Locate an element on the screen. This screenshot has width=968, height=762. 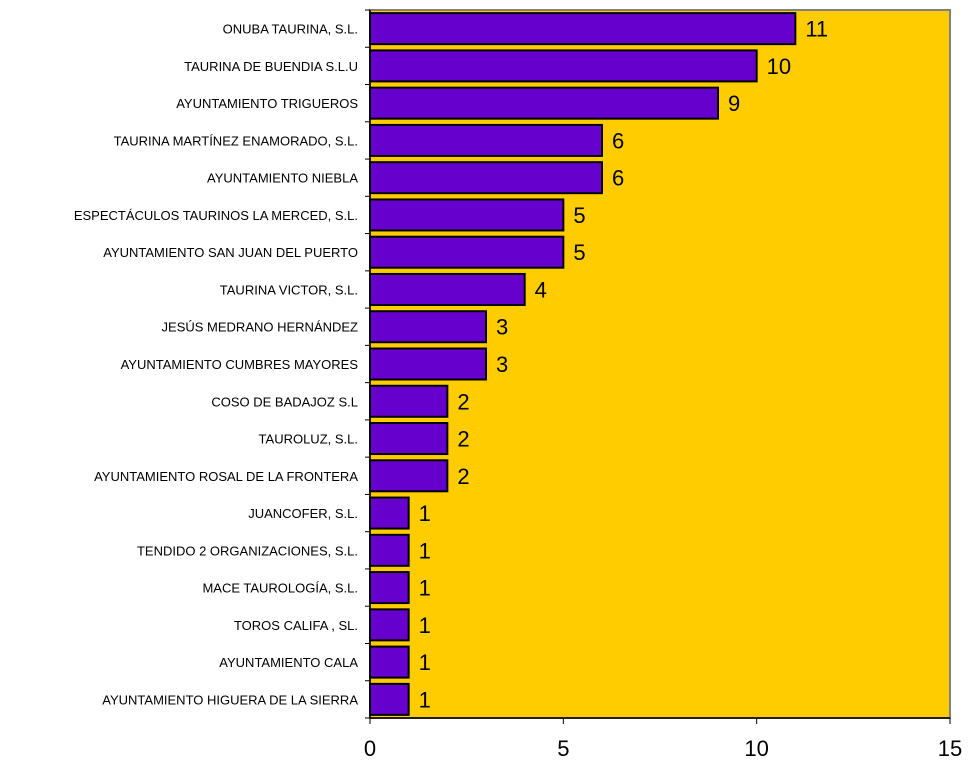
category-label: MACE TAUROLOGÍA, S.L. is located at coordinates (280, 588).